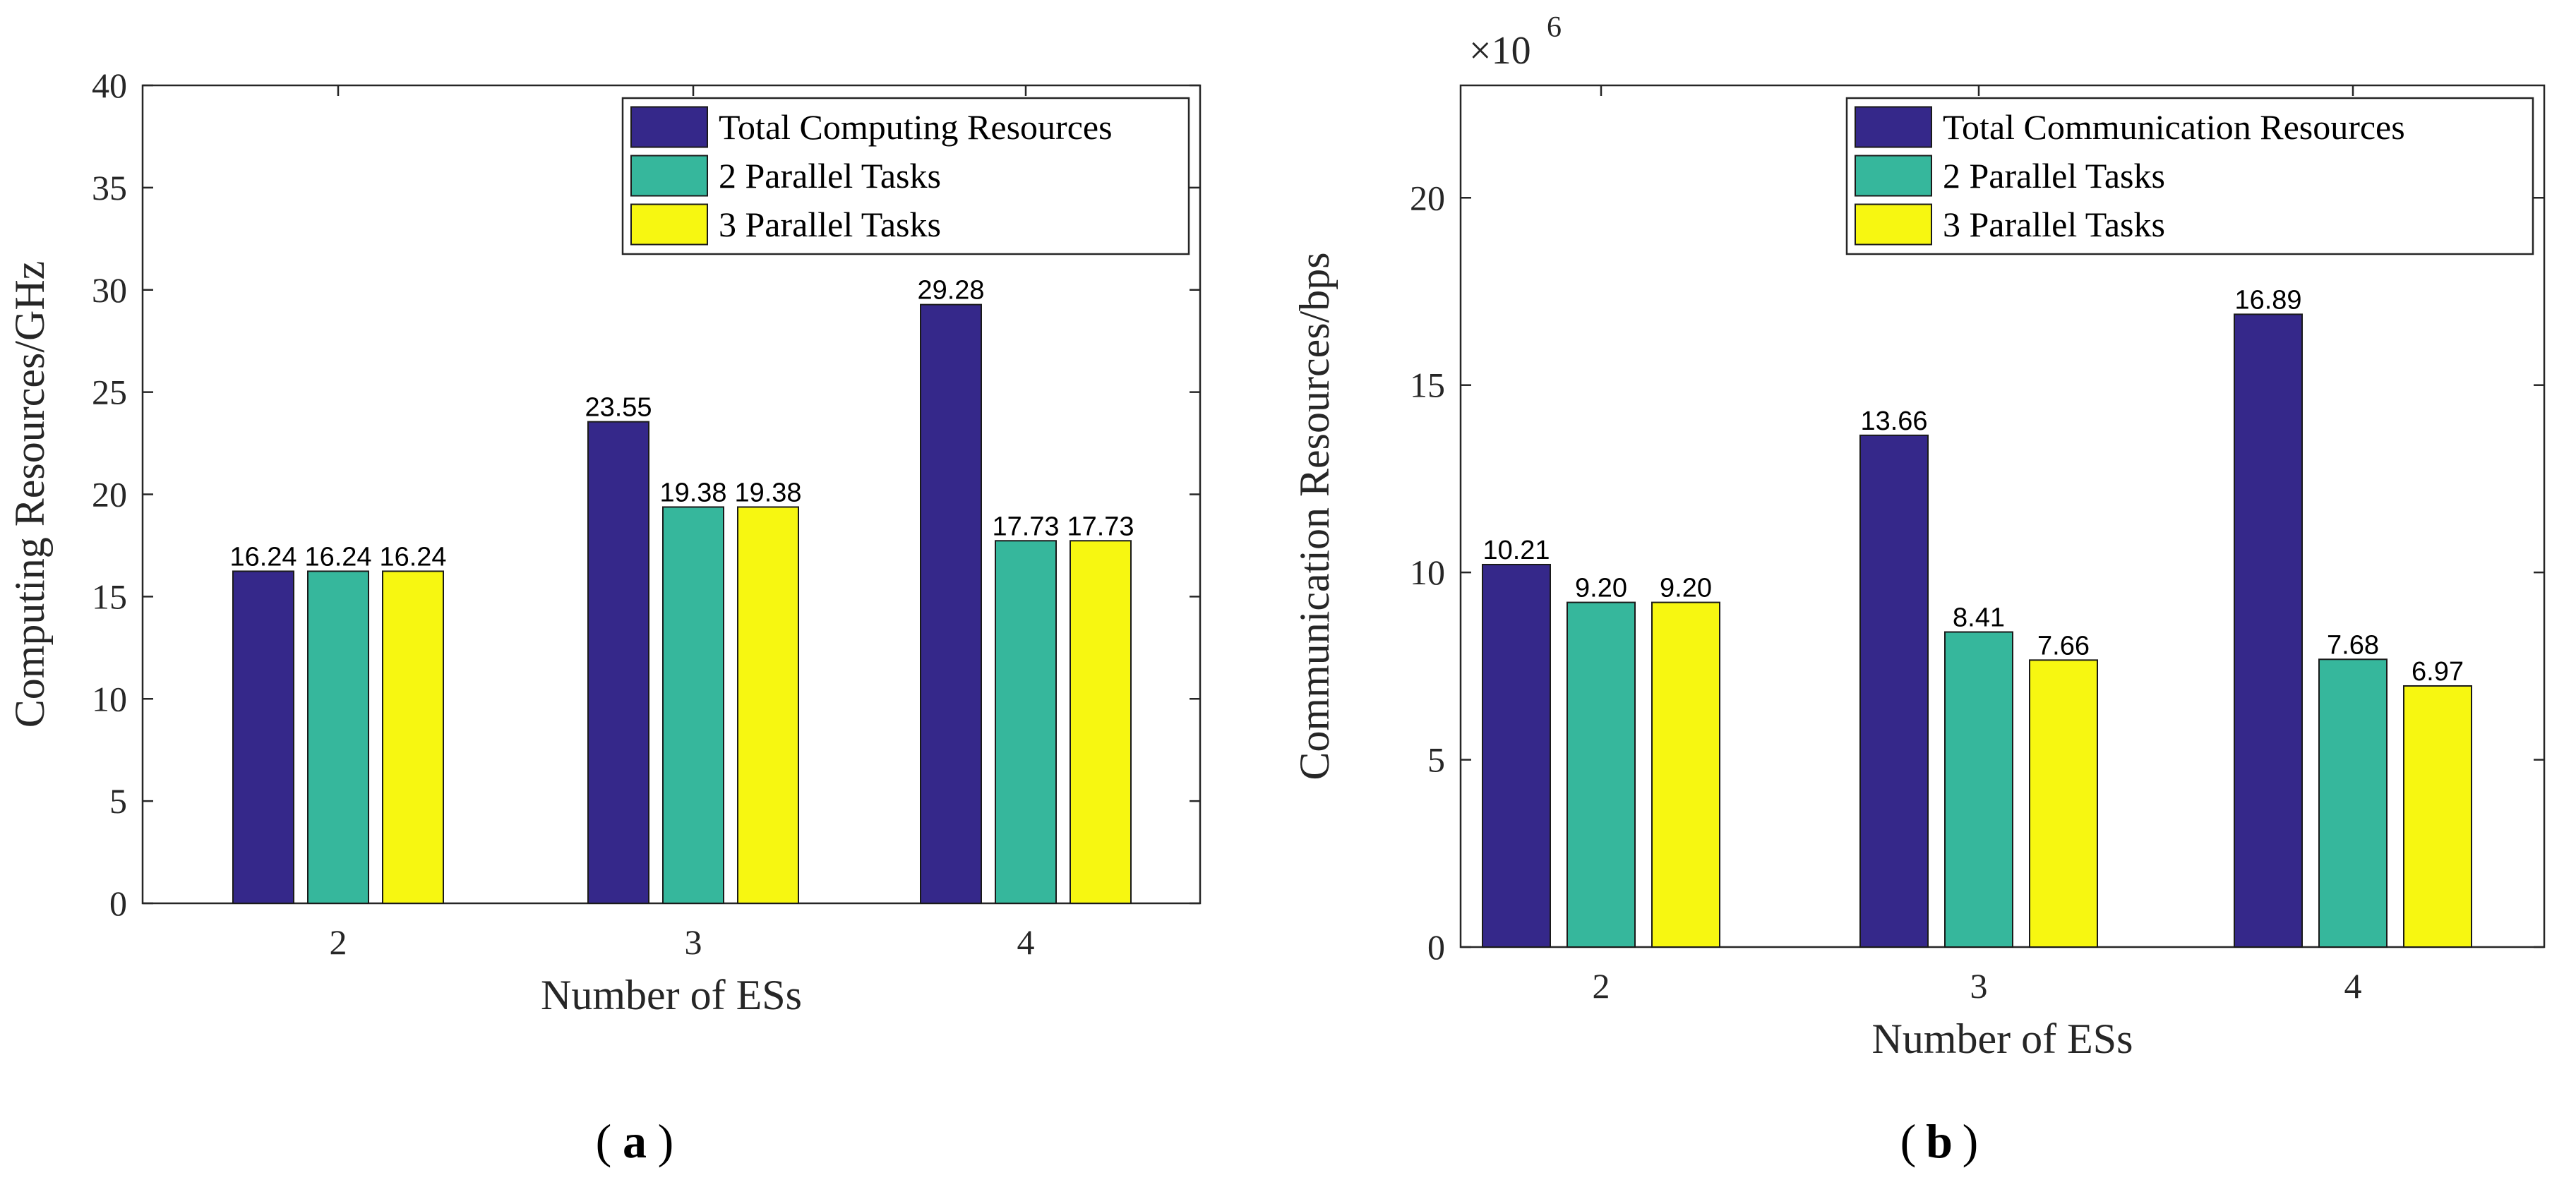 This screenshot has width=2576, height=1187. What do you see at coordinates (635, 1141) in the screenshot?
I see `panel-label-letter: a` at bounding box center [635, 1141].